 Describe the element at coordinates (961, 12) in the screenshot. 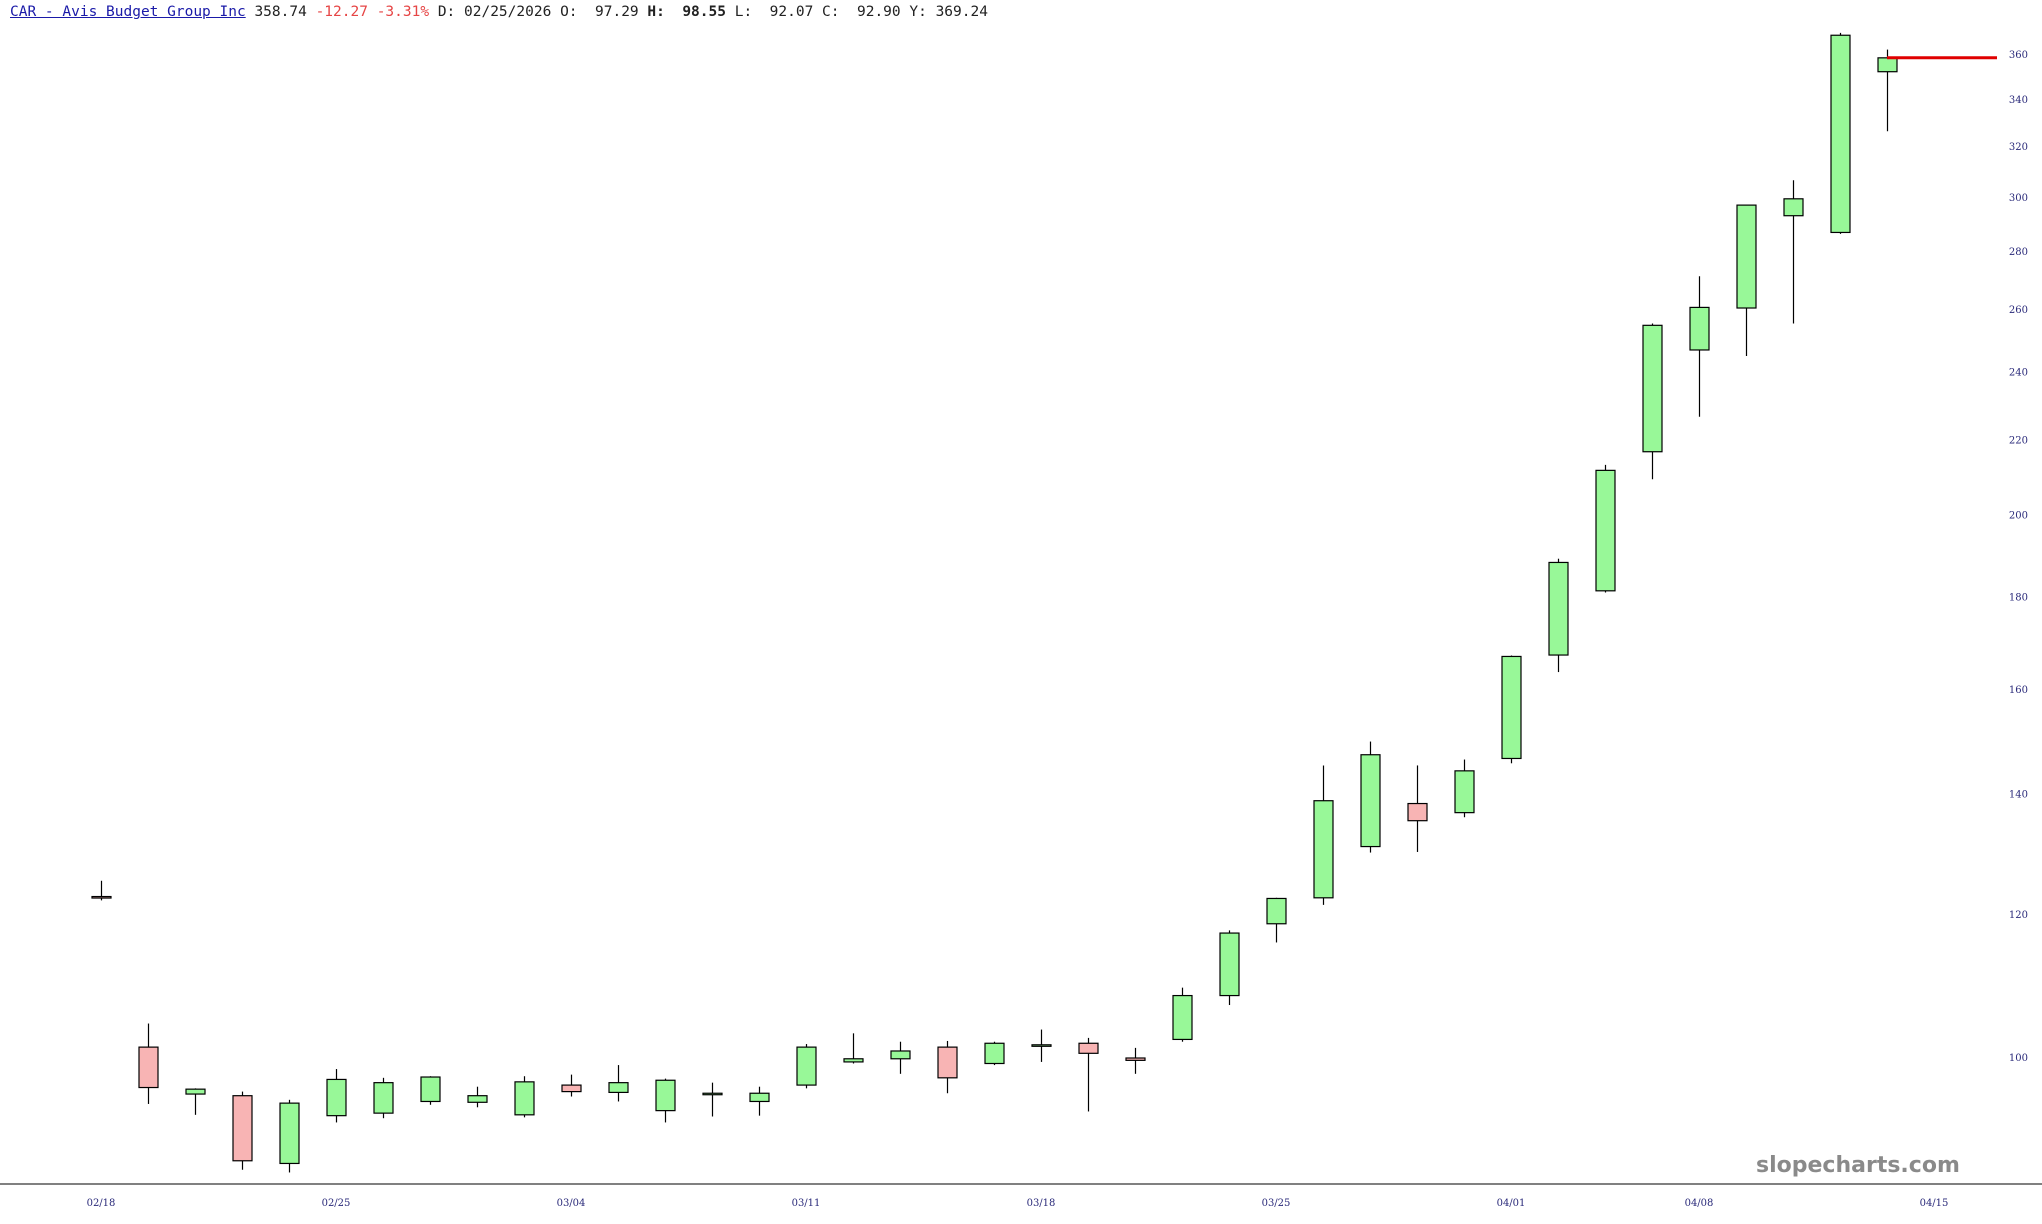

I see `y-value: 369.24` at that location.